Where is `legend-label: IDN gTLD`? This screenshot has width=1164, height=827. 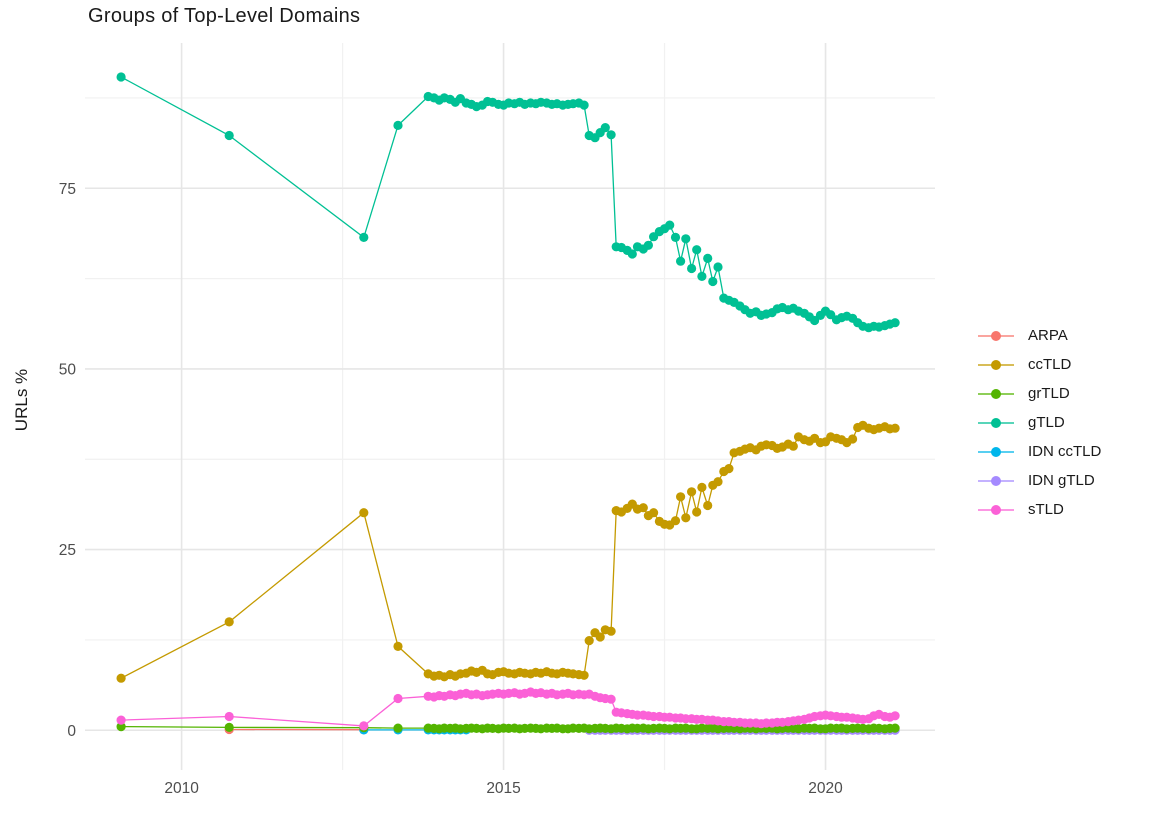 legend-label: IDN gTLD is located at coordinates (1061, 480).